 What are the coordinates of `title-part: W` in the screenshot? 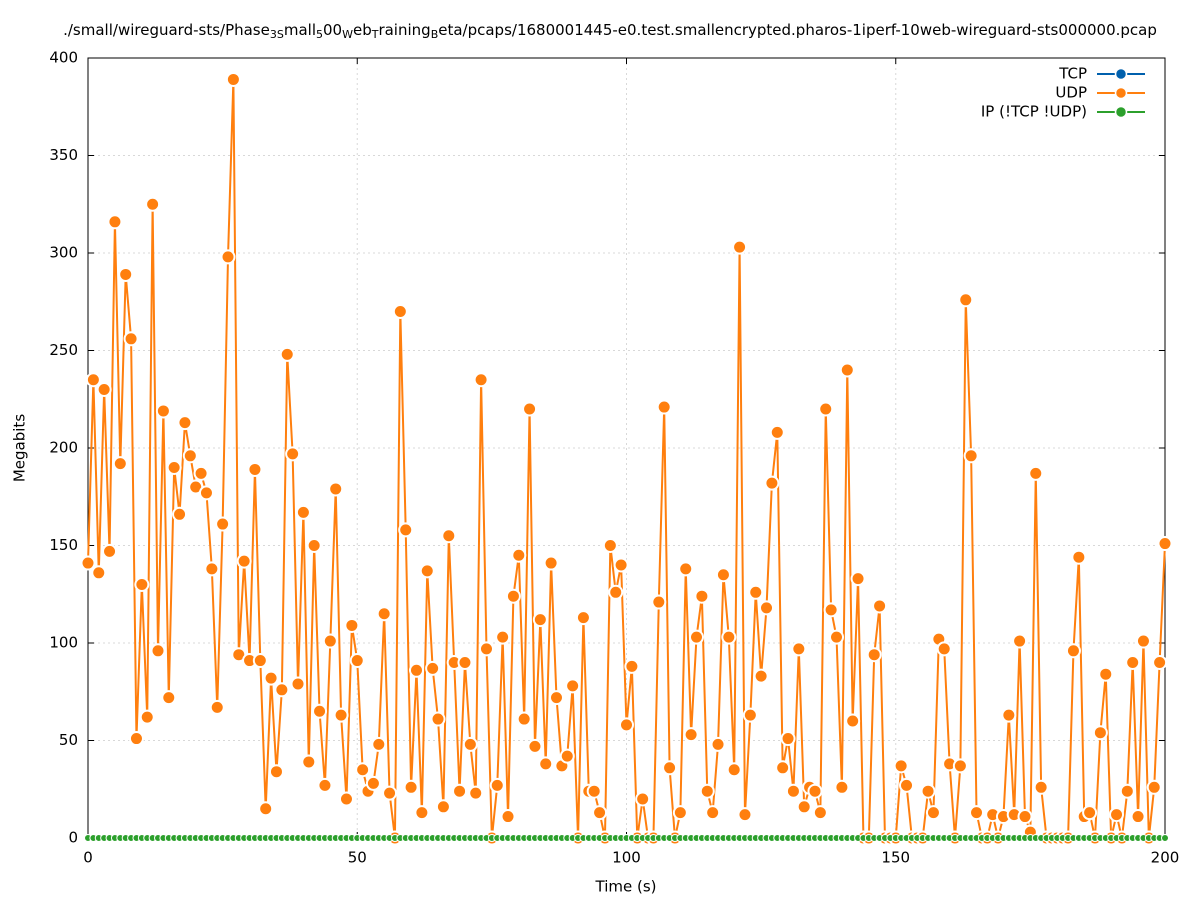 It's located at (347, 34).